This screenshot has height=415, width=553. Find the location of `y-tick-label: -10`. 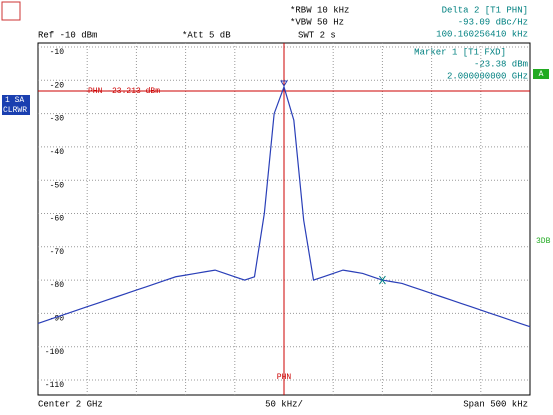

y-tick-label: -10 is located at coordinates (57, 52).